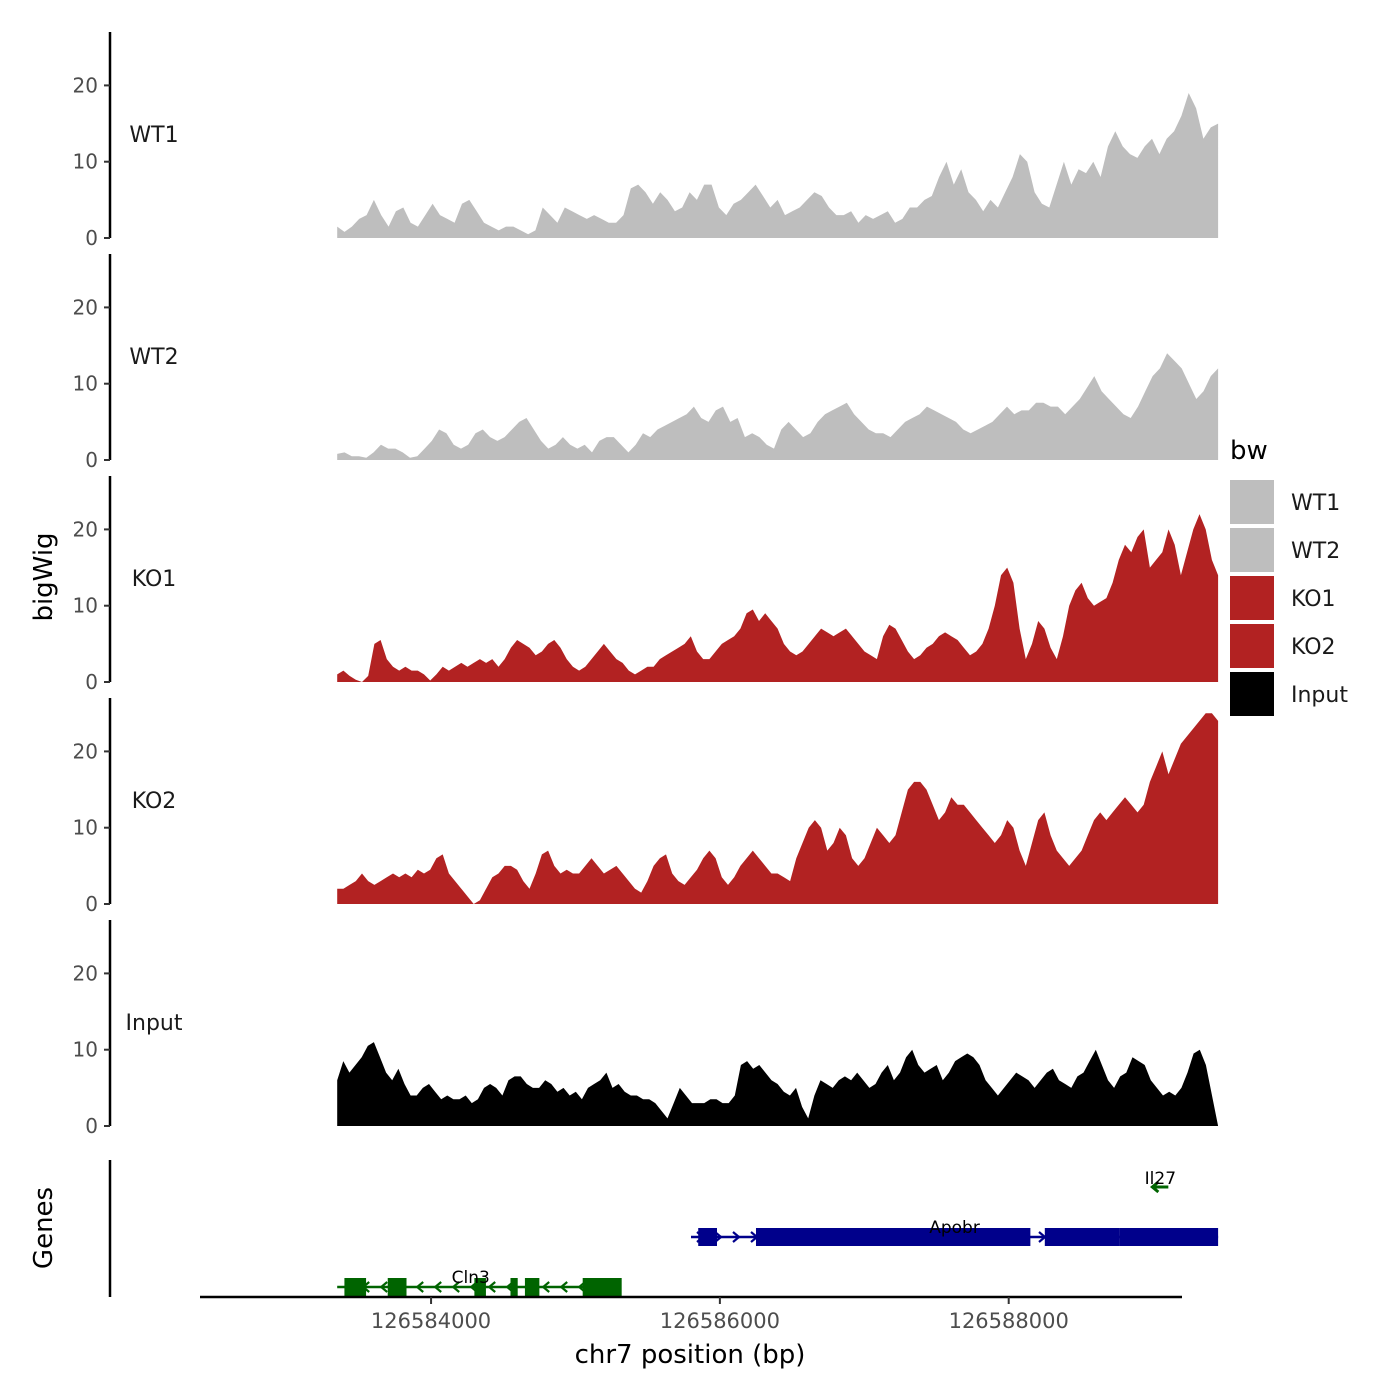 This screenshot has width=1400, height=1400. Describe the element at coordinates (1160, 1179) in the screenshot. I see `gene-label: Il27` at that location.